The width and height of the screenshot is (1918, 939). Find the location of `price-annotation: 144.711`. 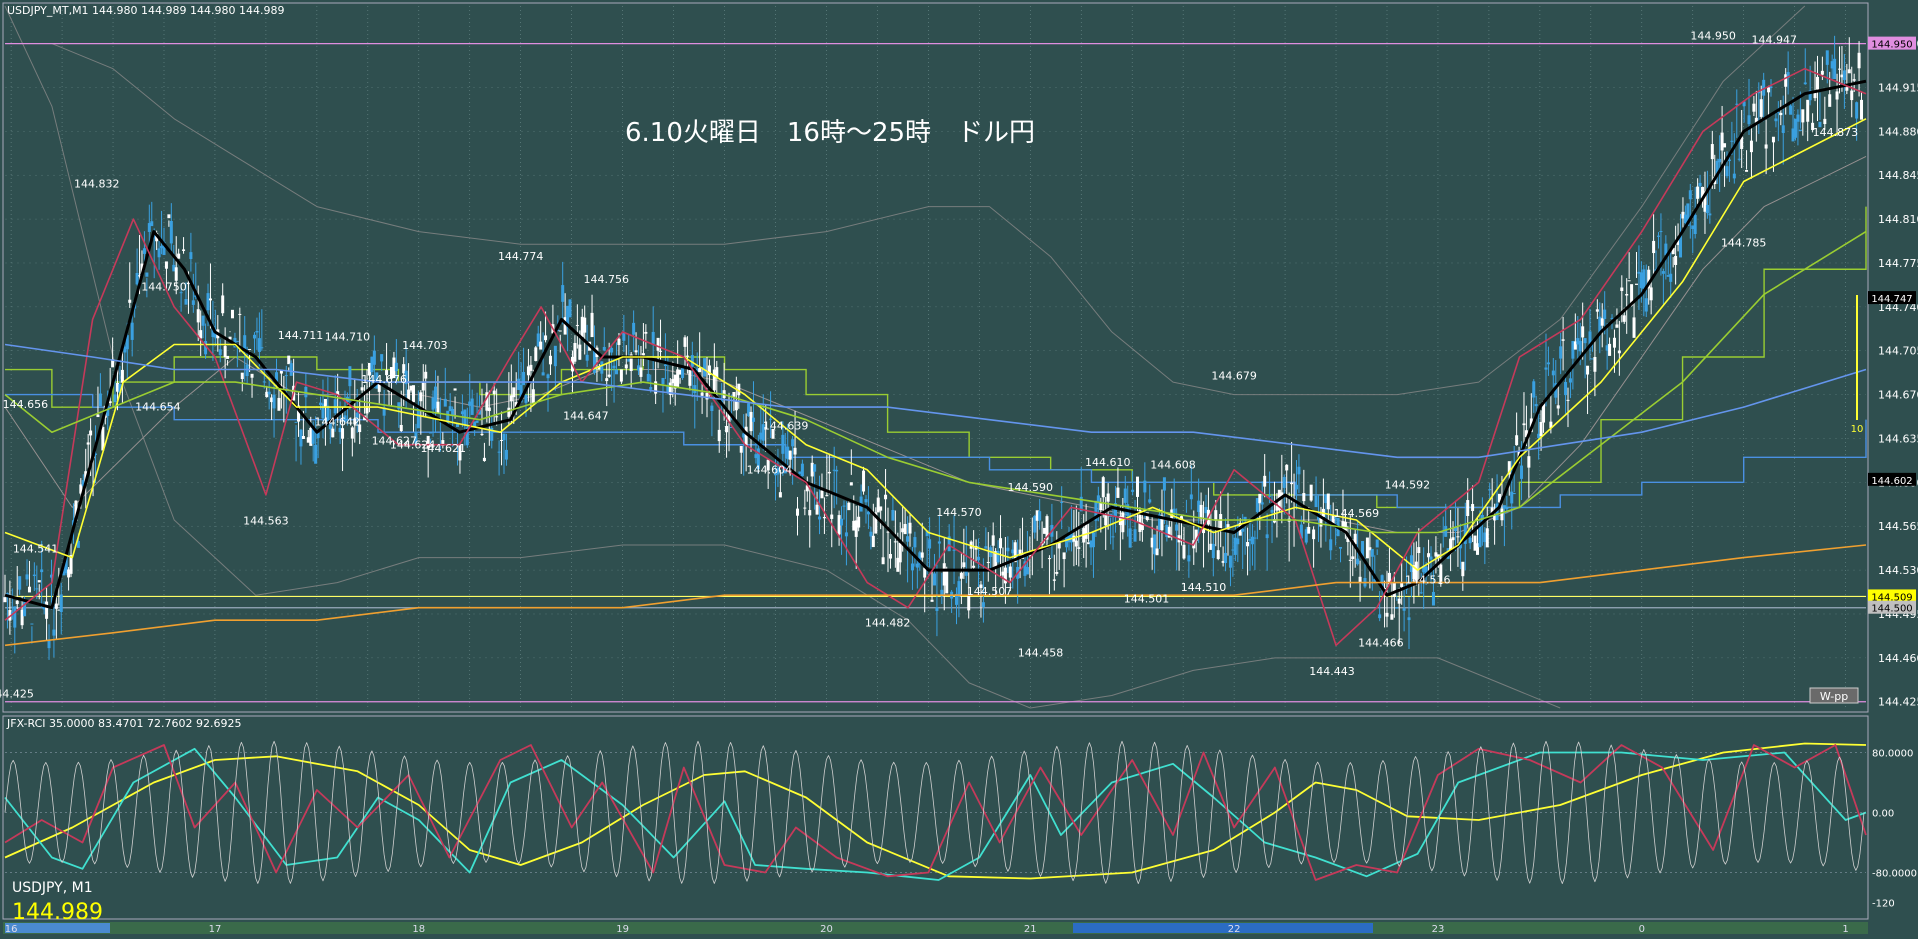

price-annotation: 144.711 is located at coordinates (301, 335).